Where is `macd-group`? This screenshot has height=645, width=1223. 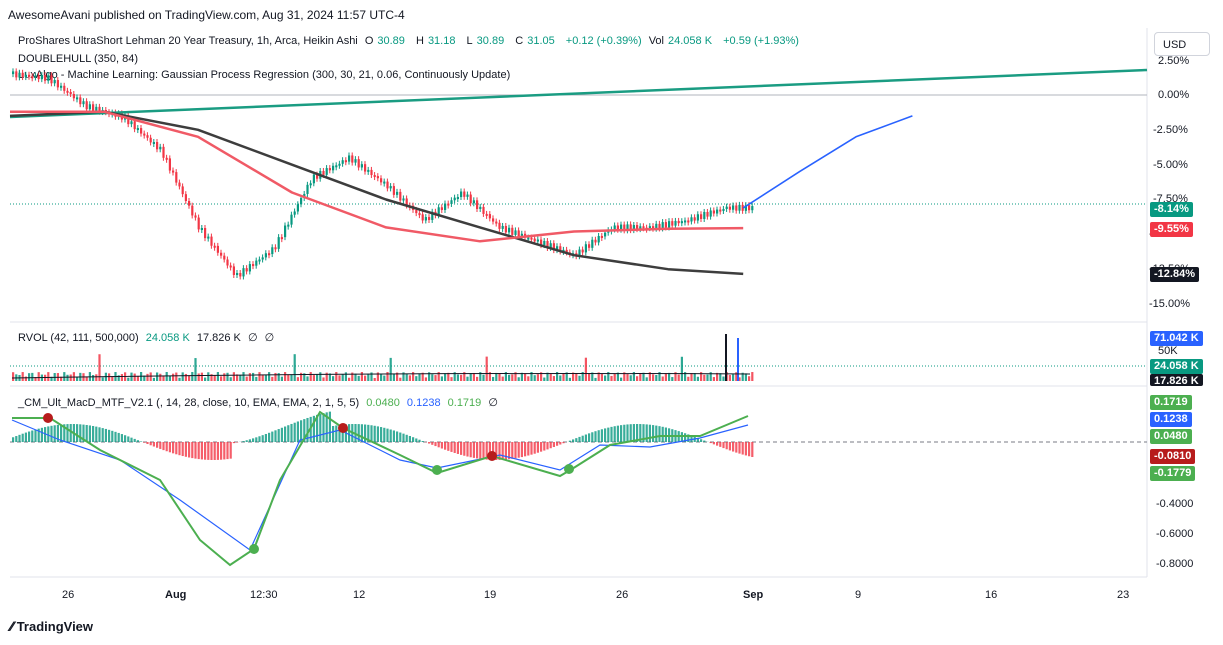
macd-group is located at coordinates (382, 488).